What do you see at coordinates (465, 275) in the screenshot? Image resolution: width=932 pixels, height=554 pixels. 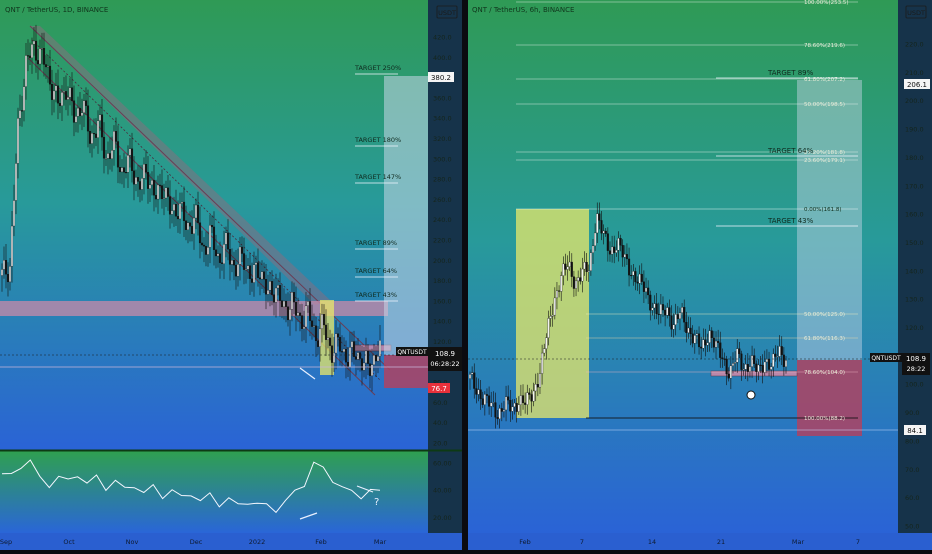 I see `panel-separator` at bounding box center [465, 275].